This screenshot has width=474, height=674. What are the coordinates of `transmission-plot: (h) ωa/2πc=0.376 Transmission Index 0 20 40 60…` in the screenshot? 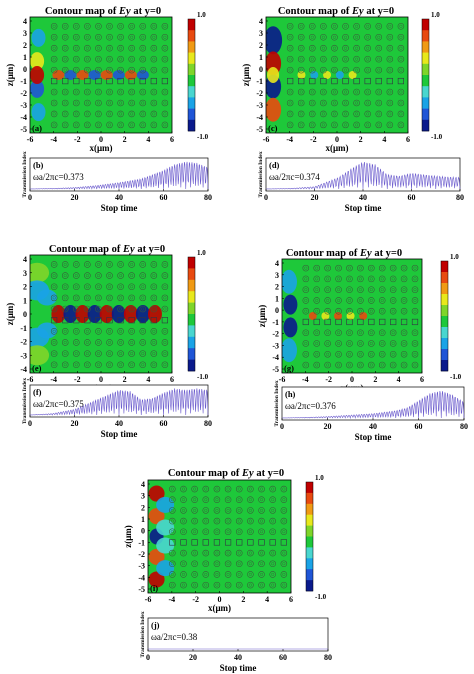 It's located at (371, 411).